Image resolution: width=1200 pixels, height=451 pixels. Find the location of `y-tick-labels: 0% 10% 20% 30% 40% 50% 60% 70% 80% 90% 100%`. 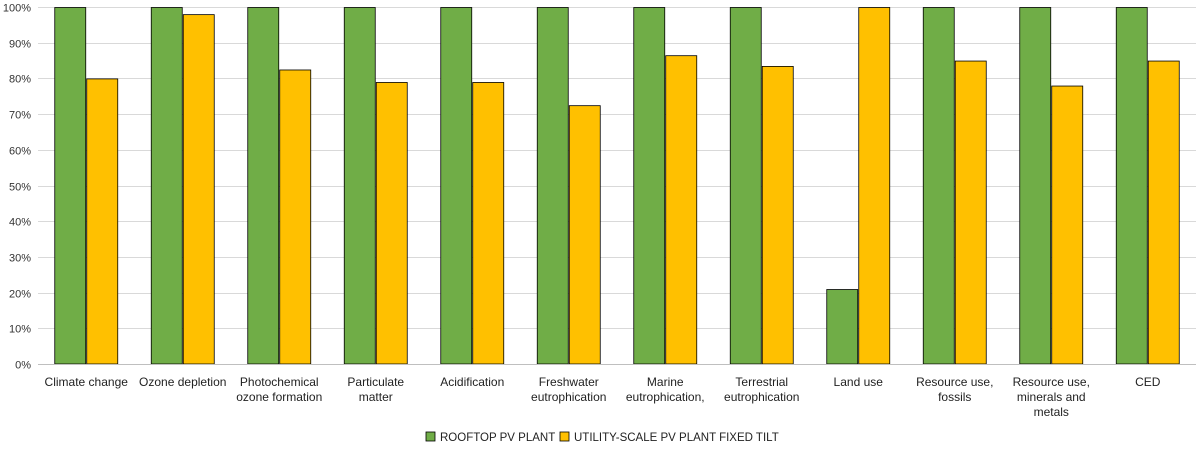

y-tick-labels: 0% 10% 20% 30% 40% 50% 60% 70% 80% 90% 100% is located at coordinates (17, 187).